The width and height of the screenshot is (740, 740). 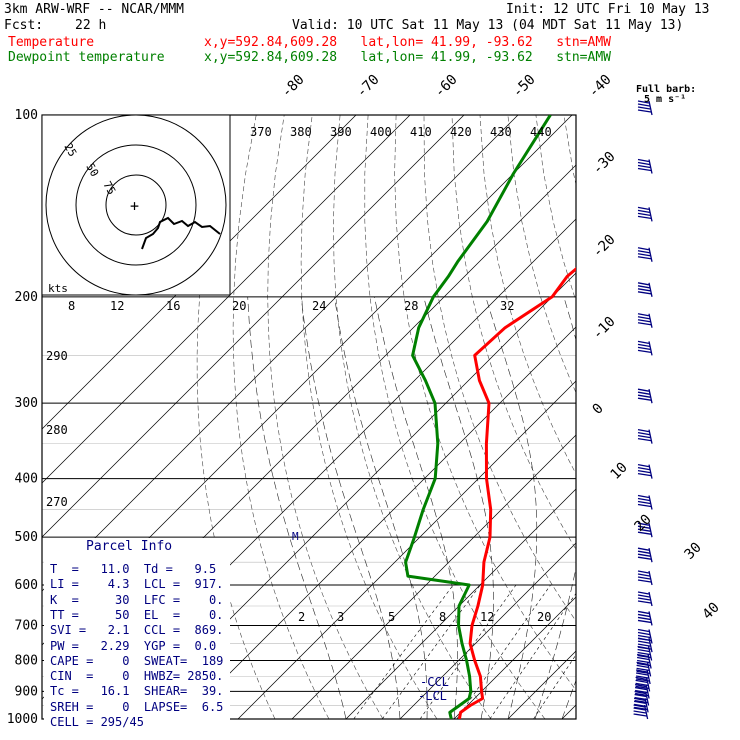 What do you see at coordinates (26, 625) in the screenshot?
I see `pressure-tick-label: 700` at bounding box center [26, 625].